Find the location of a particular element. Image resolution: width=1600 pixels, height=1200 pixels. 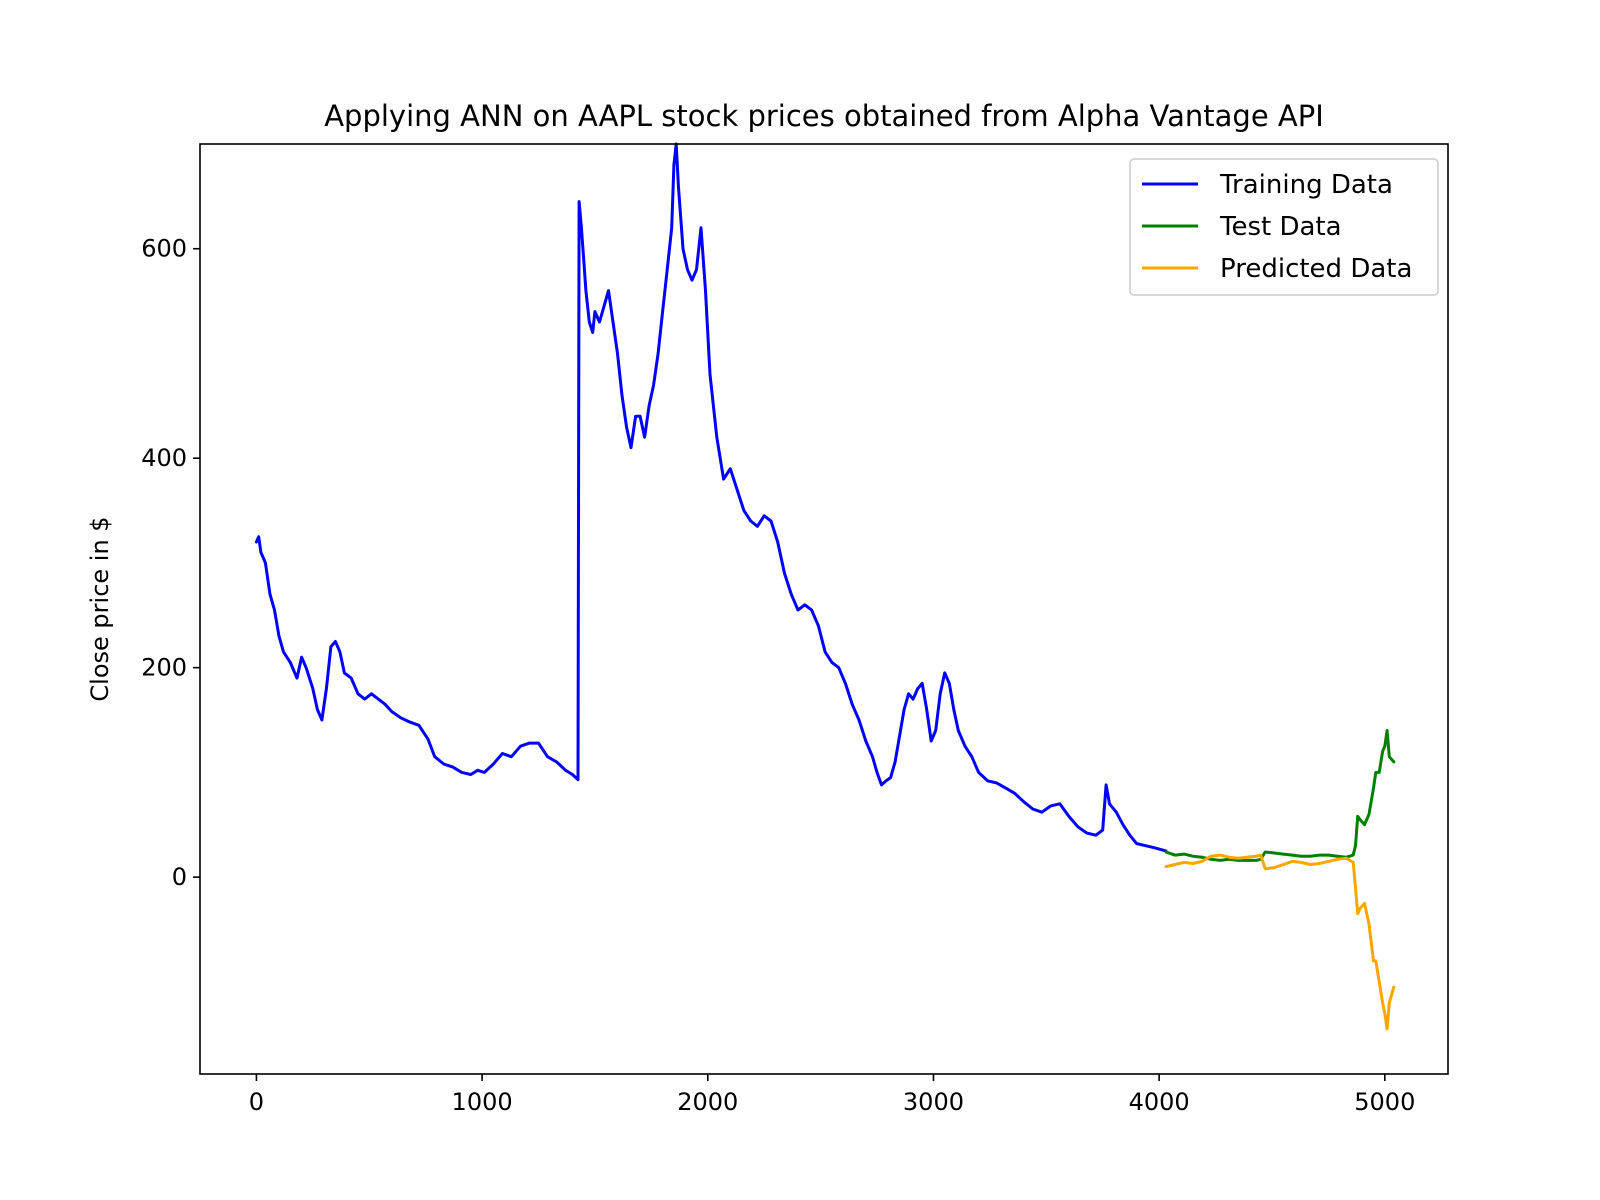

legend-box is located at coordinates (1284, 227).